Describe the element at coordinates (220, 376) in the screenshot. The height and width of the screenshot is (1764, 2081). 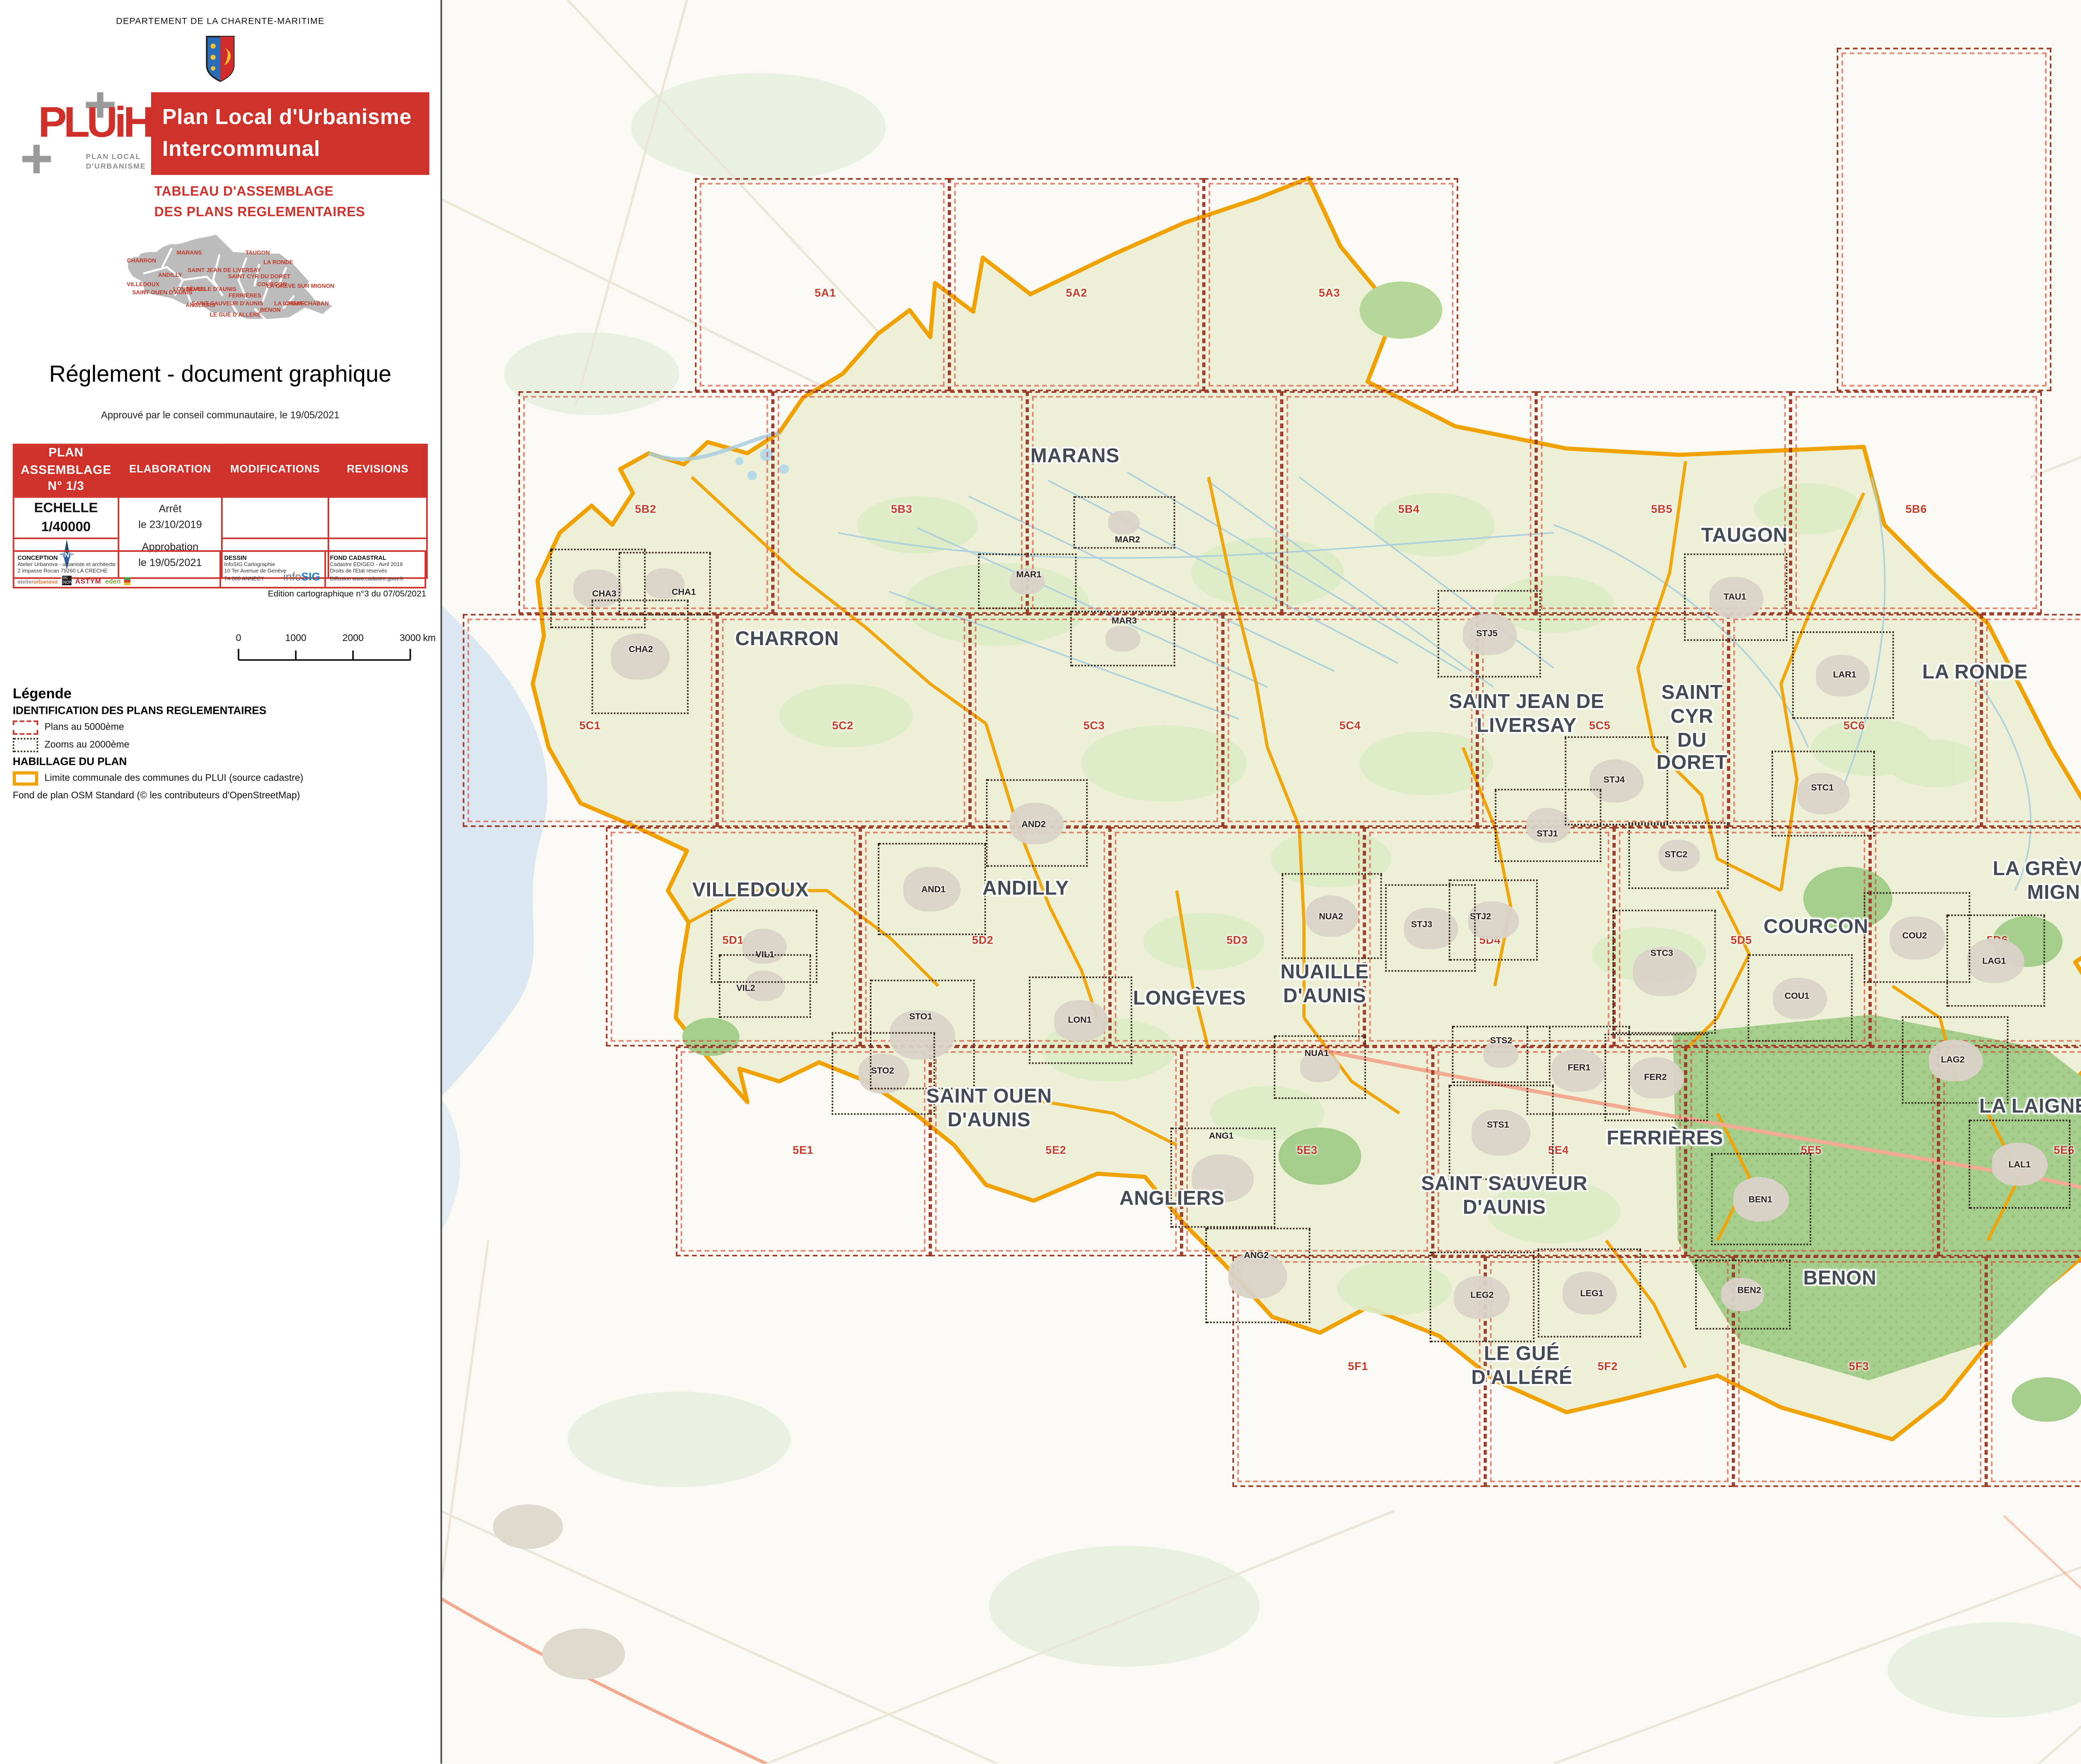
I see `document-title: Réglement - document graphique` at that location.